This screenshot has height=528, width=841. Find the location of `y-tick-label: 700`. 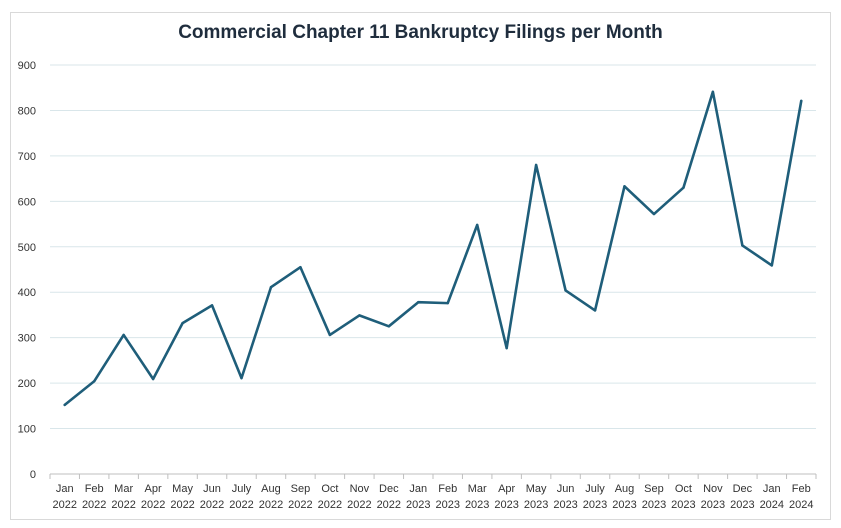

y-tick-label: 700 is located at coordinates (27, 157).